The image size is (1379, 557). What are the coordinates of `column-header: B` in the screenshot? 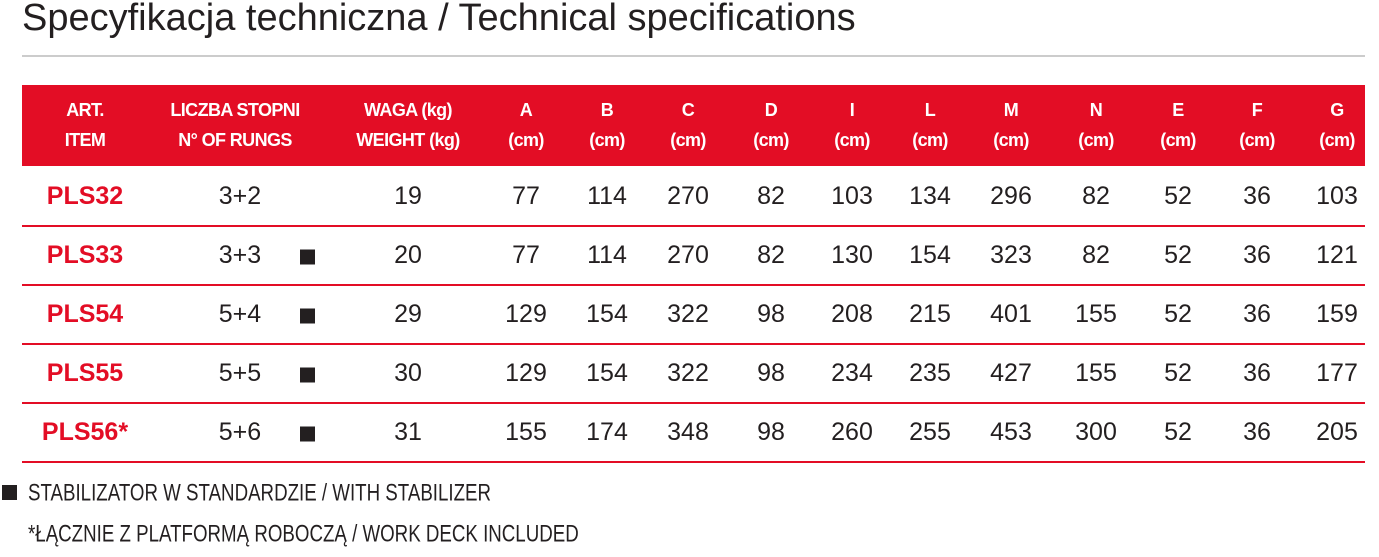 It's located at (607, 110).